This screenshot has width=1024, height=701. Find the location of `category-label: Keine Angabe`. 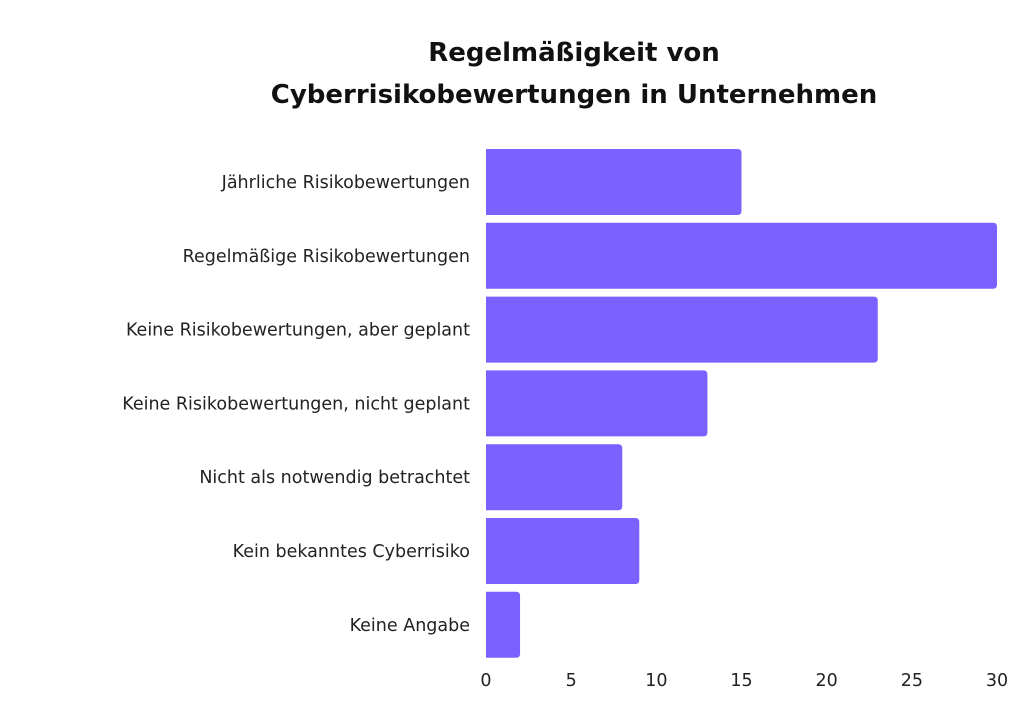

category-label: Keine Angabe is located at coordinates (410, 626).